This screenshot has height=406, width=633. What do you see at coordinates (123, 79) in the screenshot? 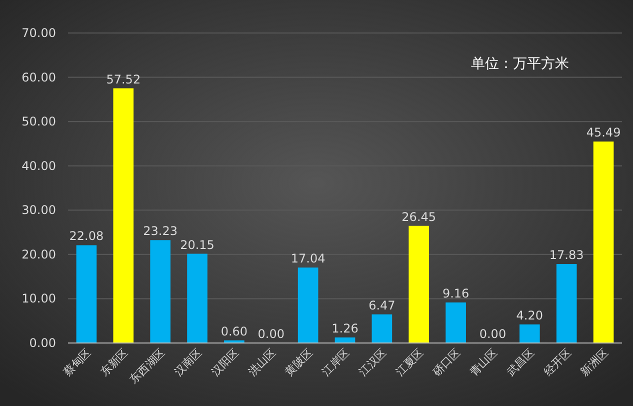
I see `data-label: 57.52` at bounding box center [123, 79].